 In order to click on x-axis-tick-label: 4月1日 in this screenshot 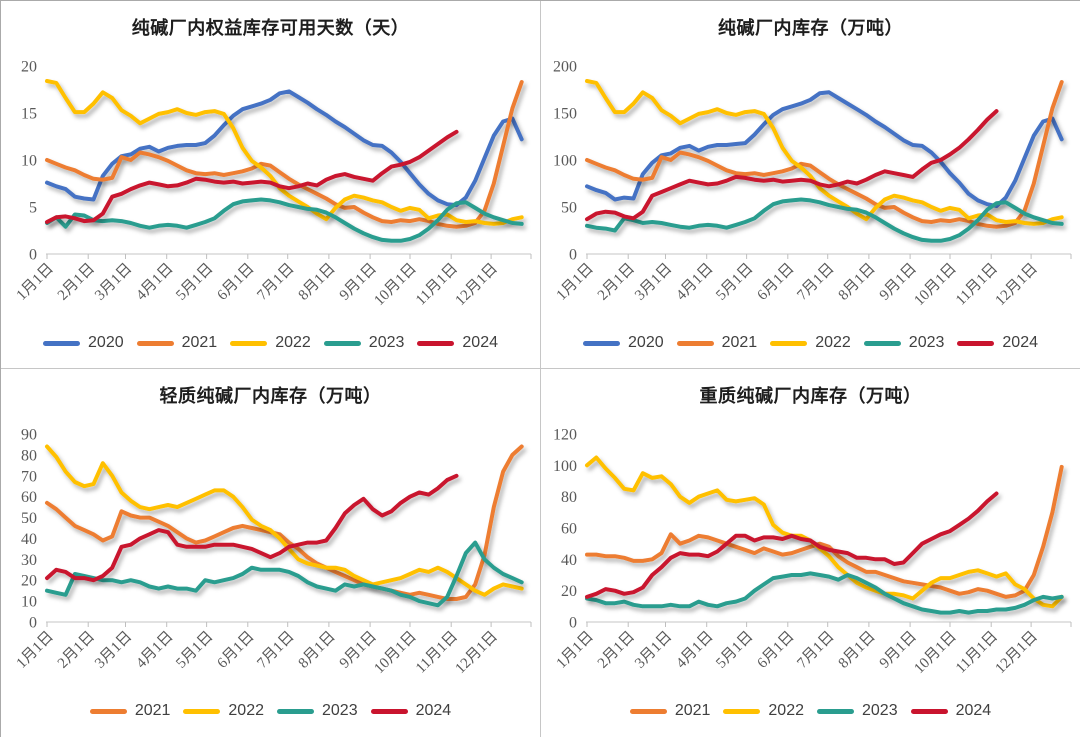, I will do `click(694, 282)`.